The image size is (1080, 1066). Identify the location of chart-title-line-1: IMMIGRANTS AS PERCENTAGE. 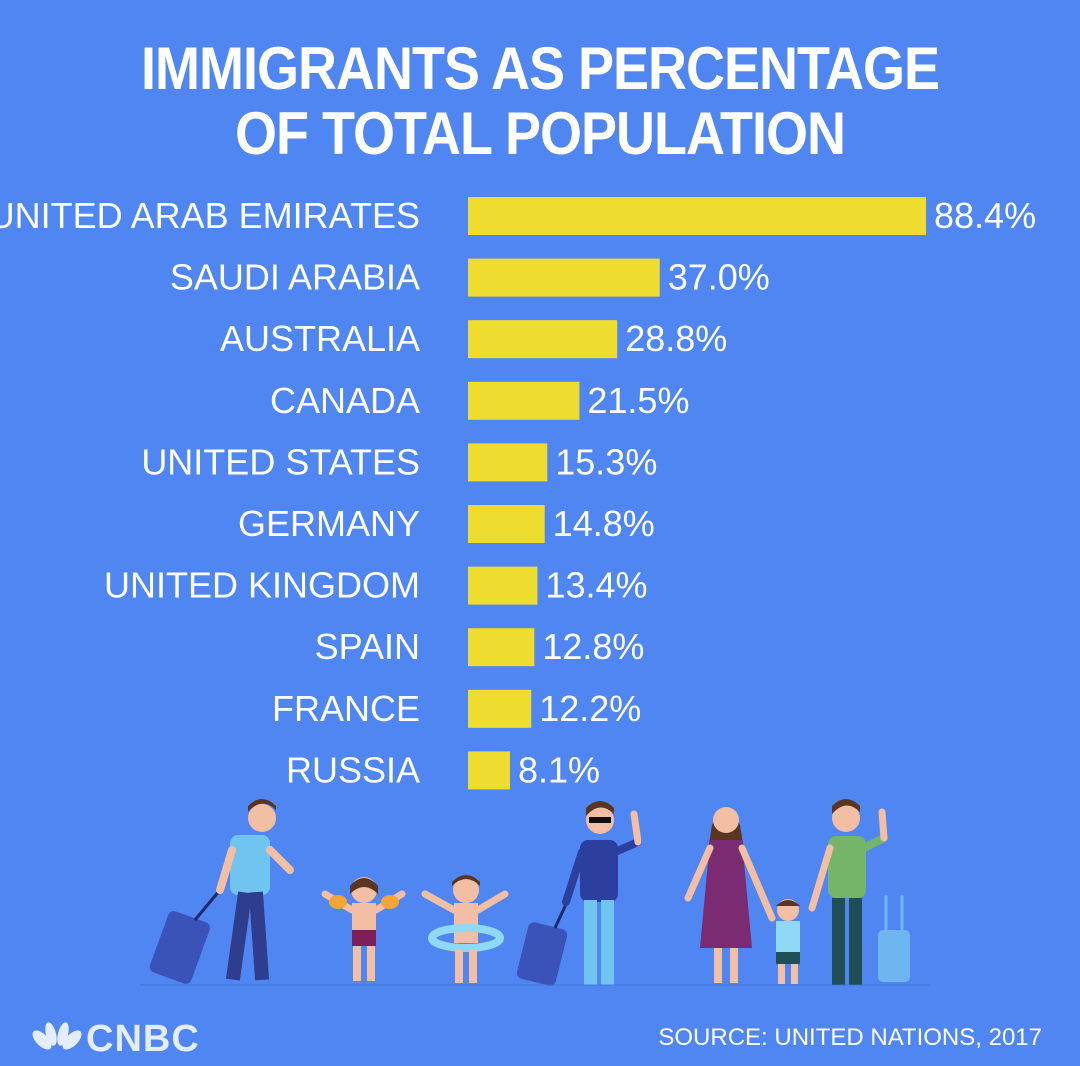
(540, 69).